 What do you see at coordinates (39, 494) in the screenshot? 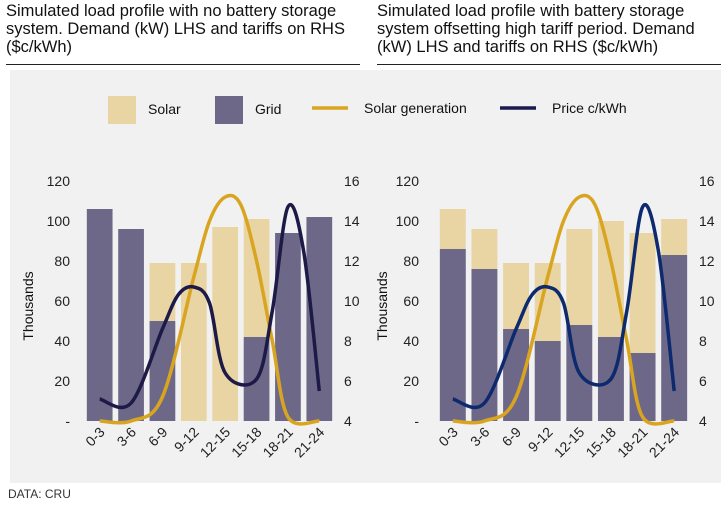
I see `data-source-note: DATA: CRU` at bounding box center [39, 494].